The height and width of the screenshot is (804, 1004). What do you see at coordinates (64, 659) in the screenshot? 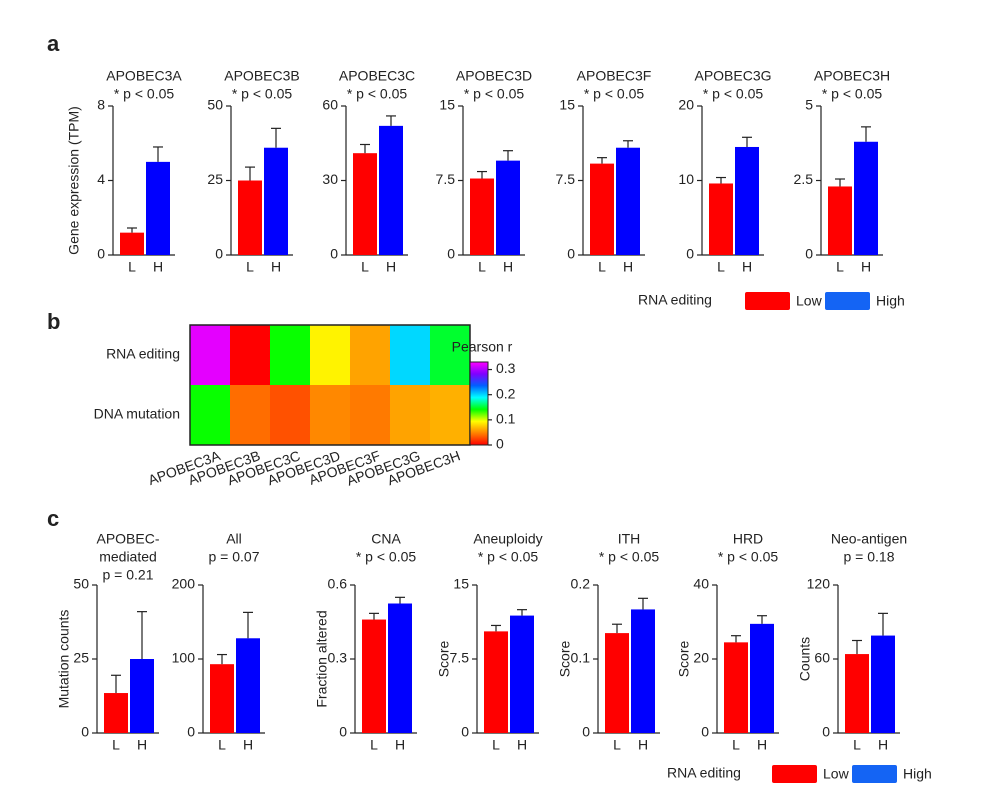
I see `y-axis-label: Mutation counts` at bounding box center [64, 659].